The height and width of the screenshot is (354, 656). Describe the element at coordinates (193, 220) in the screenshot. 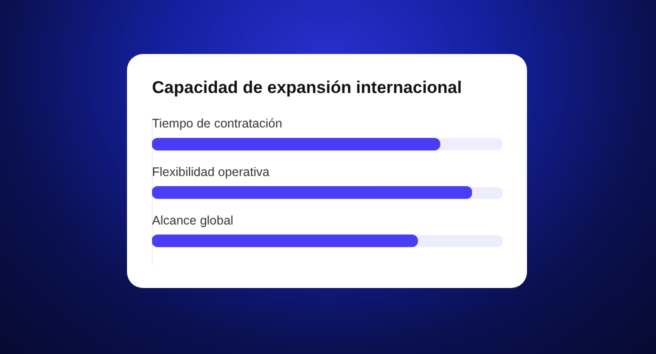

I see `y-tick-label: Alcance global` at that location.